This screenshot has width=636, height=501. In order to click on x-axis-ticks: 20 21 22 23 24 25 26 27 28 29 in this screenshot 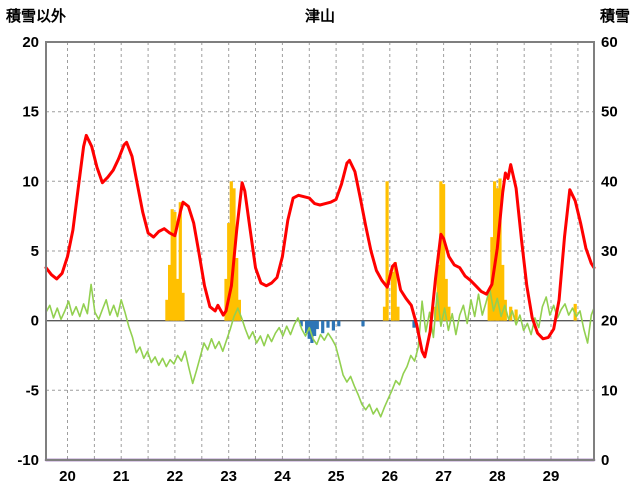, I will do `click(309, 476)`.